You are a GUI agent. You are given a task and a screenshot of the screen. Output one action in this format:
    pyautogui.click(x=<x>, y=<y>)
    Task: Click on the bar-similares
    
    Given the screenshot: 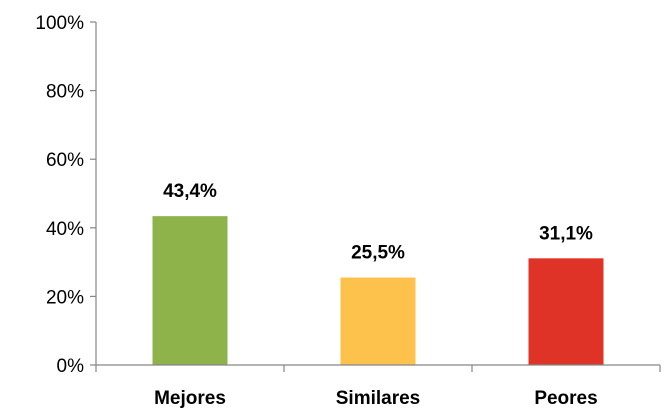 What is the action you would take?
    pyautogui.click(x=378, y=321)
    